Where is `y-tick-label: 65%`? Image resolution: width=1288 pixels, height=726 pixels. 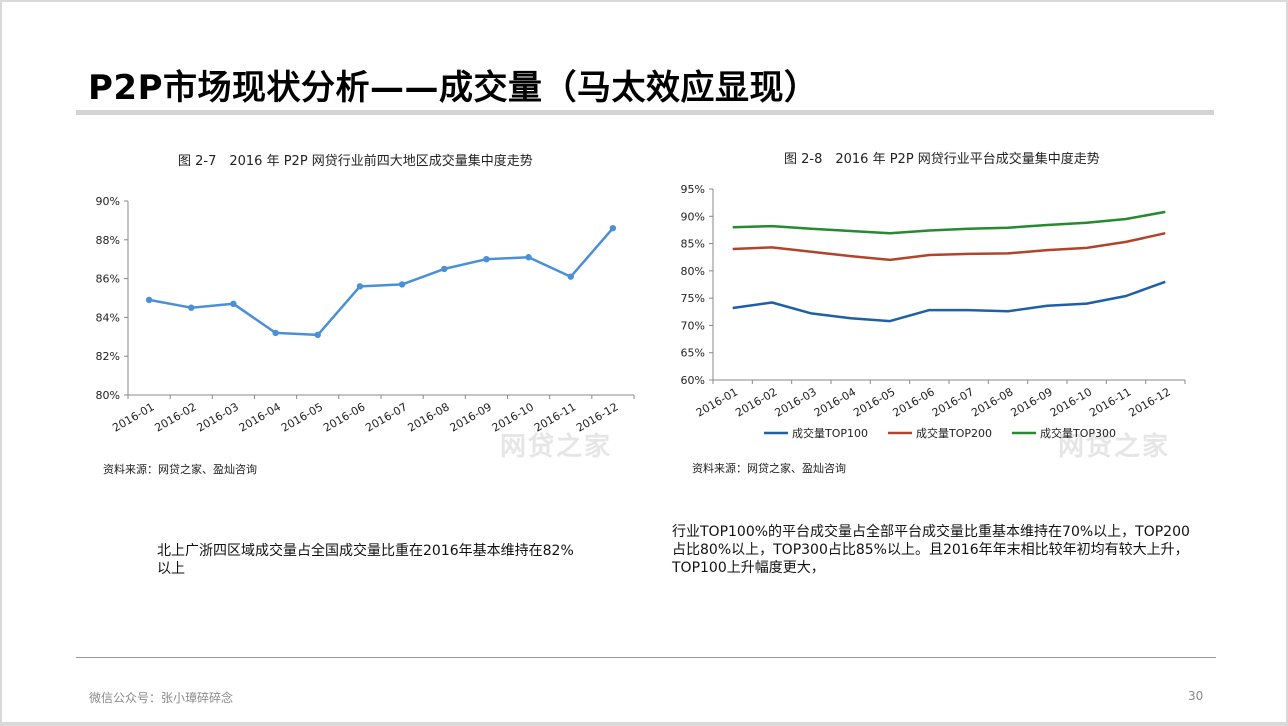
y-tick-label: 65% is located at coordinates (693, 353).